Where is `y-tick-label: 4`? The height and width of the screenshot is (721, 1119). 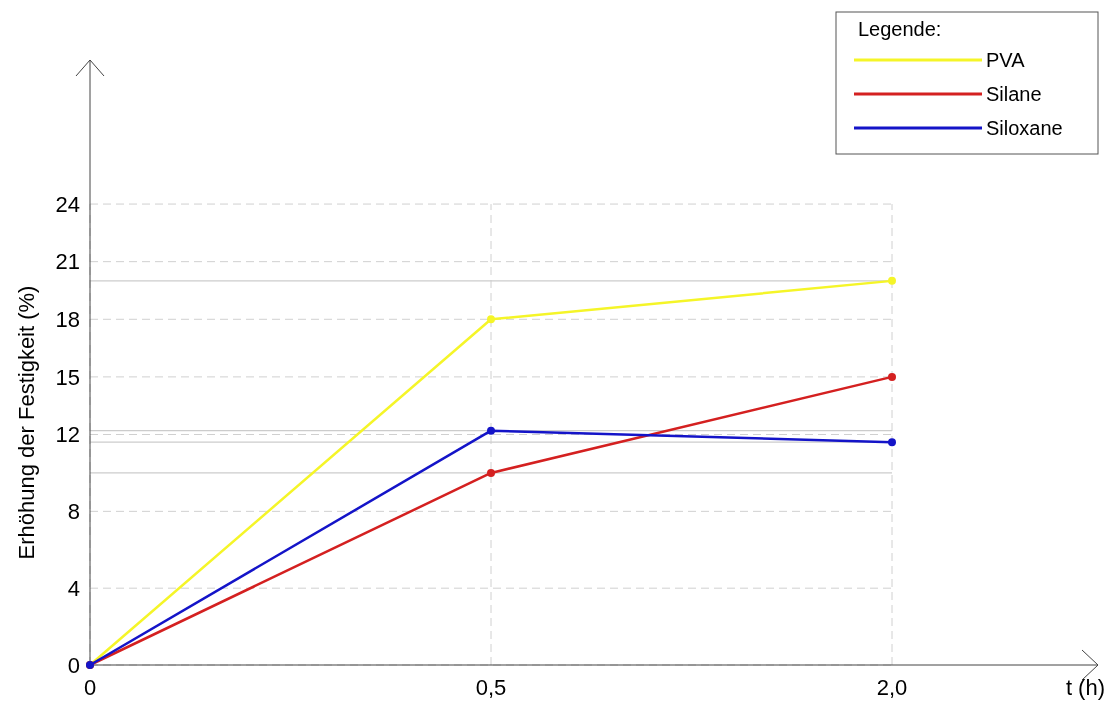
y-tick-label: 4 is located at coordinates (73, 588).